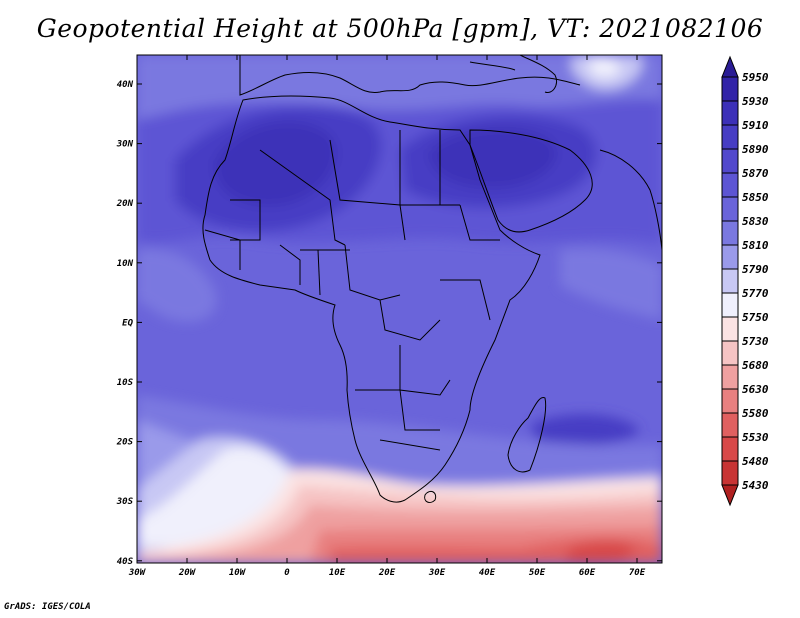 This screenshot has height=618, width=800. I want to click on colorbar-label: 5430, so click(755, 485).